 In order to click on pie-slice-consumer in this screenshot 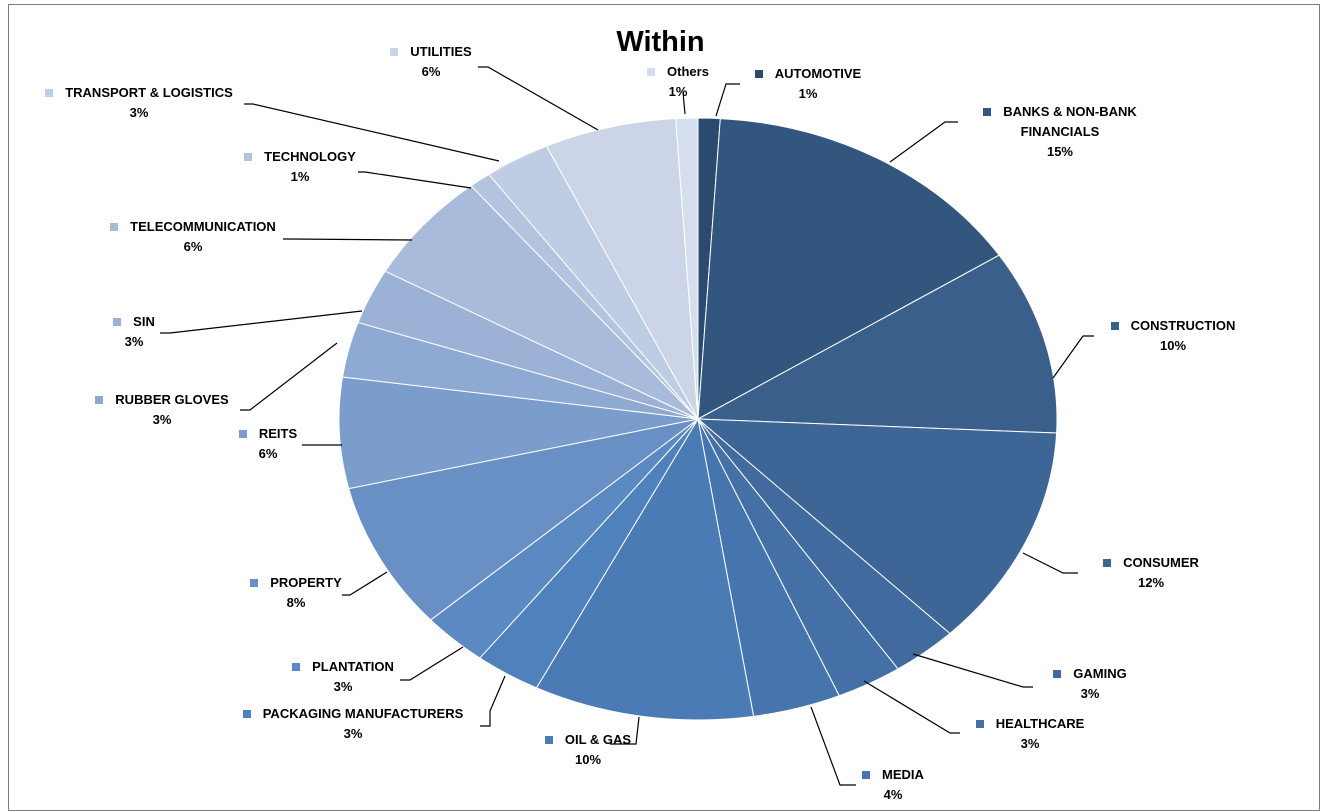, I will do `click(877, 526)`.